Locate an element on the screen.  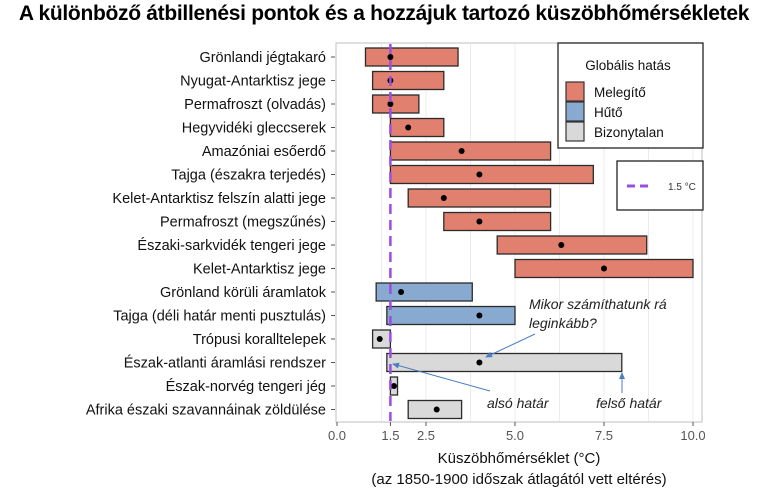
x-axis-ticks: 0.0 1.5 2.5 5.0 7.5 10.0 is located at coordinates (517, 432).